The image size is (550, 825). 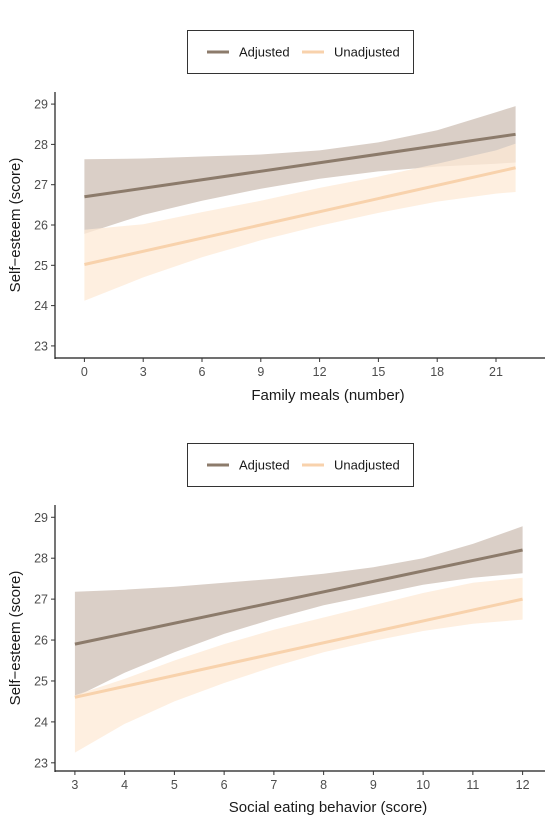 I want to click on x-axis-title: Social eating behavior (score), so click(x=328, y=807).